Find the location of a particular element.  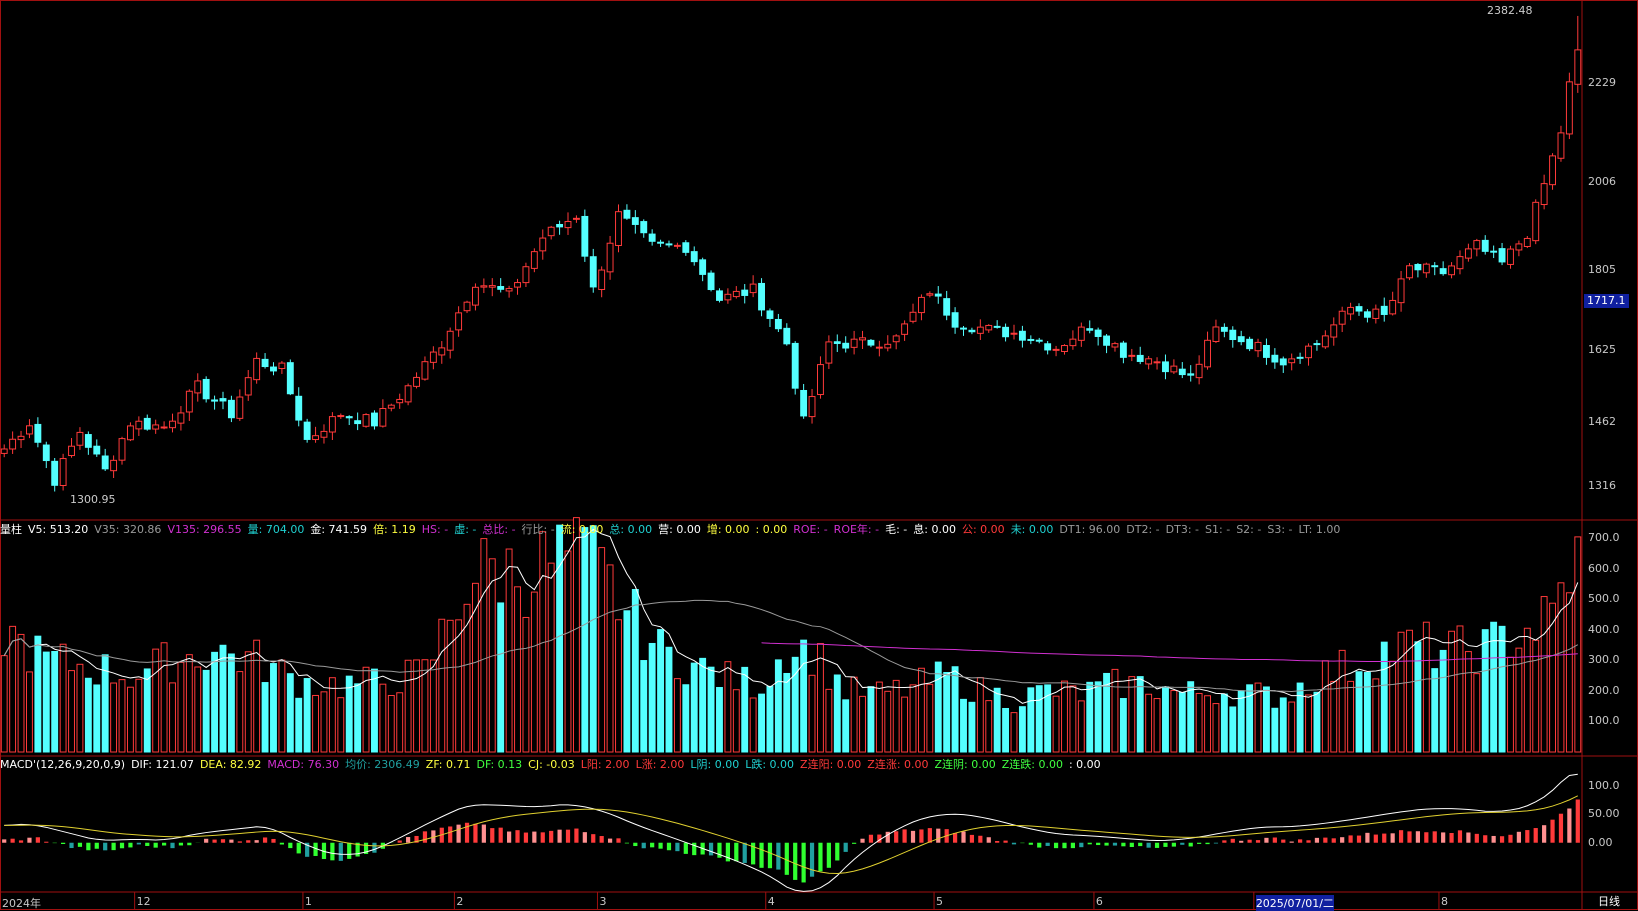

volume-tick-label: 600.0 is located at coordinates (1604, 568).